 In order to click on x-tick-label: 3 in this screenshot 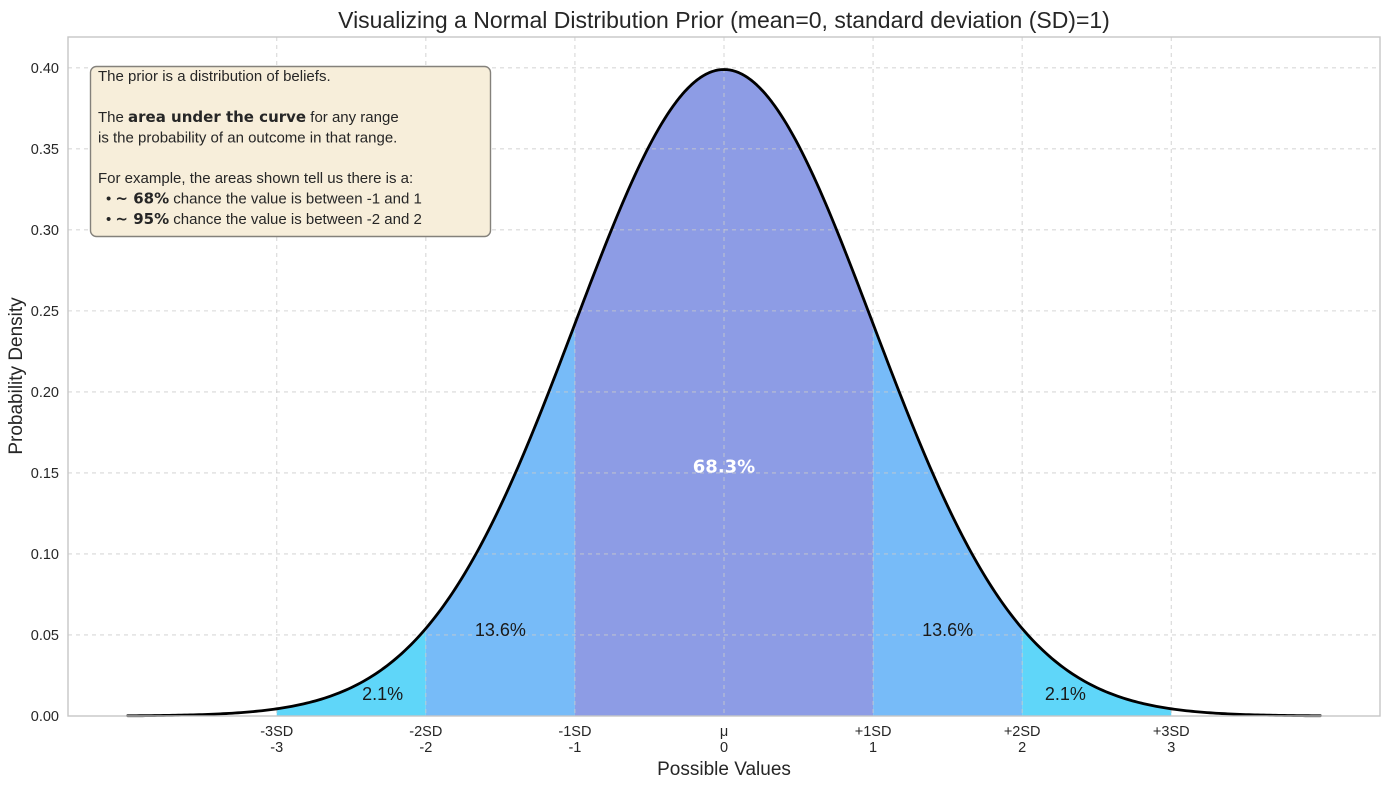, I will do `click(1171, 748)`.